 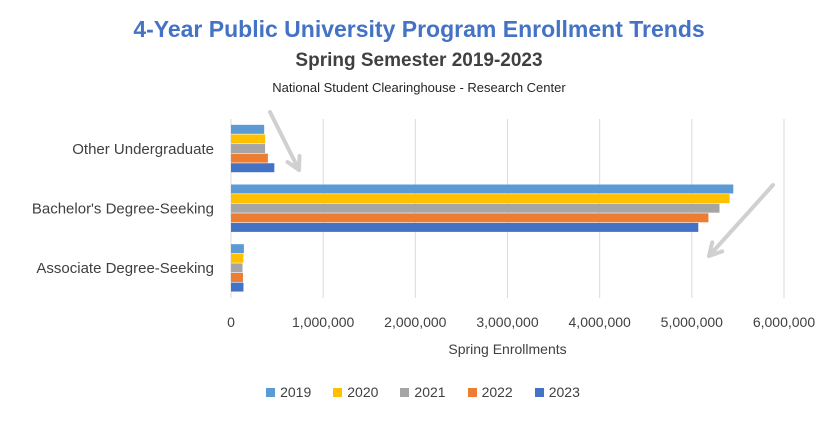 I want to click on legend-item: 2023, so click(x=557, y=392).